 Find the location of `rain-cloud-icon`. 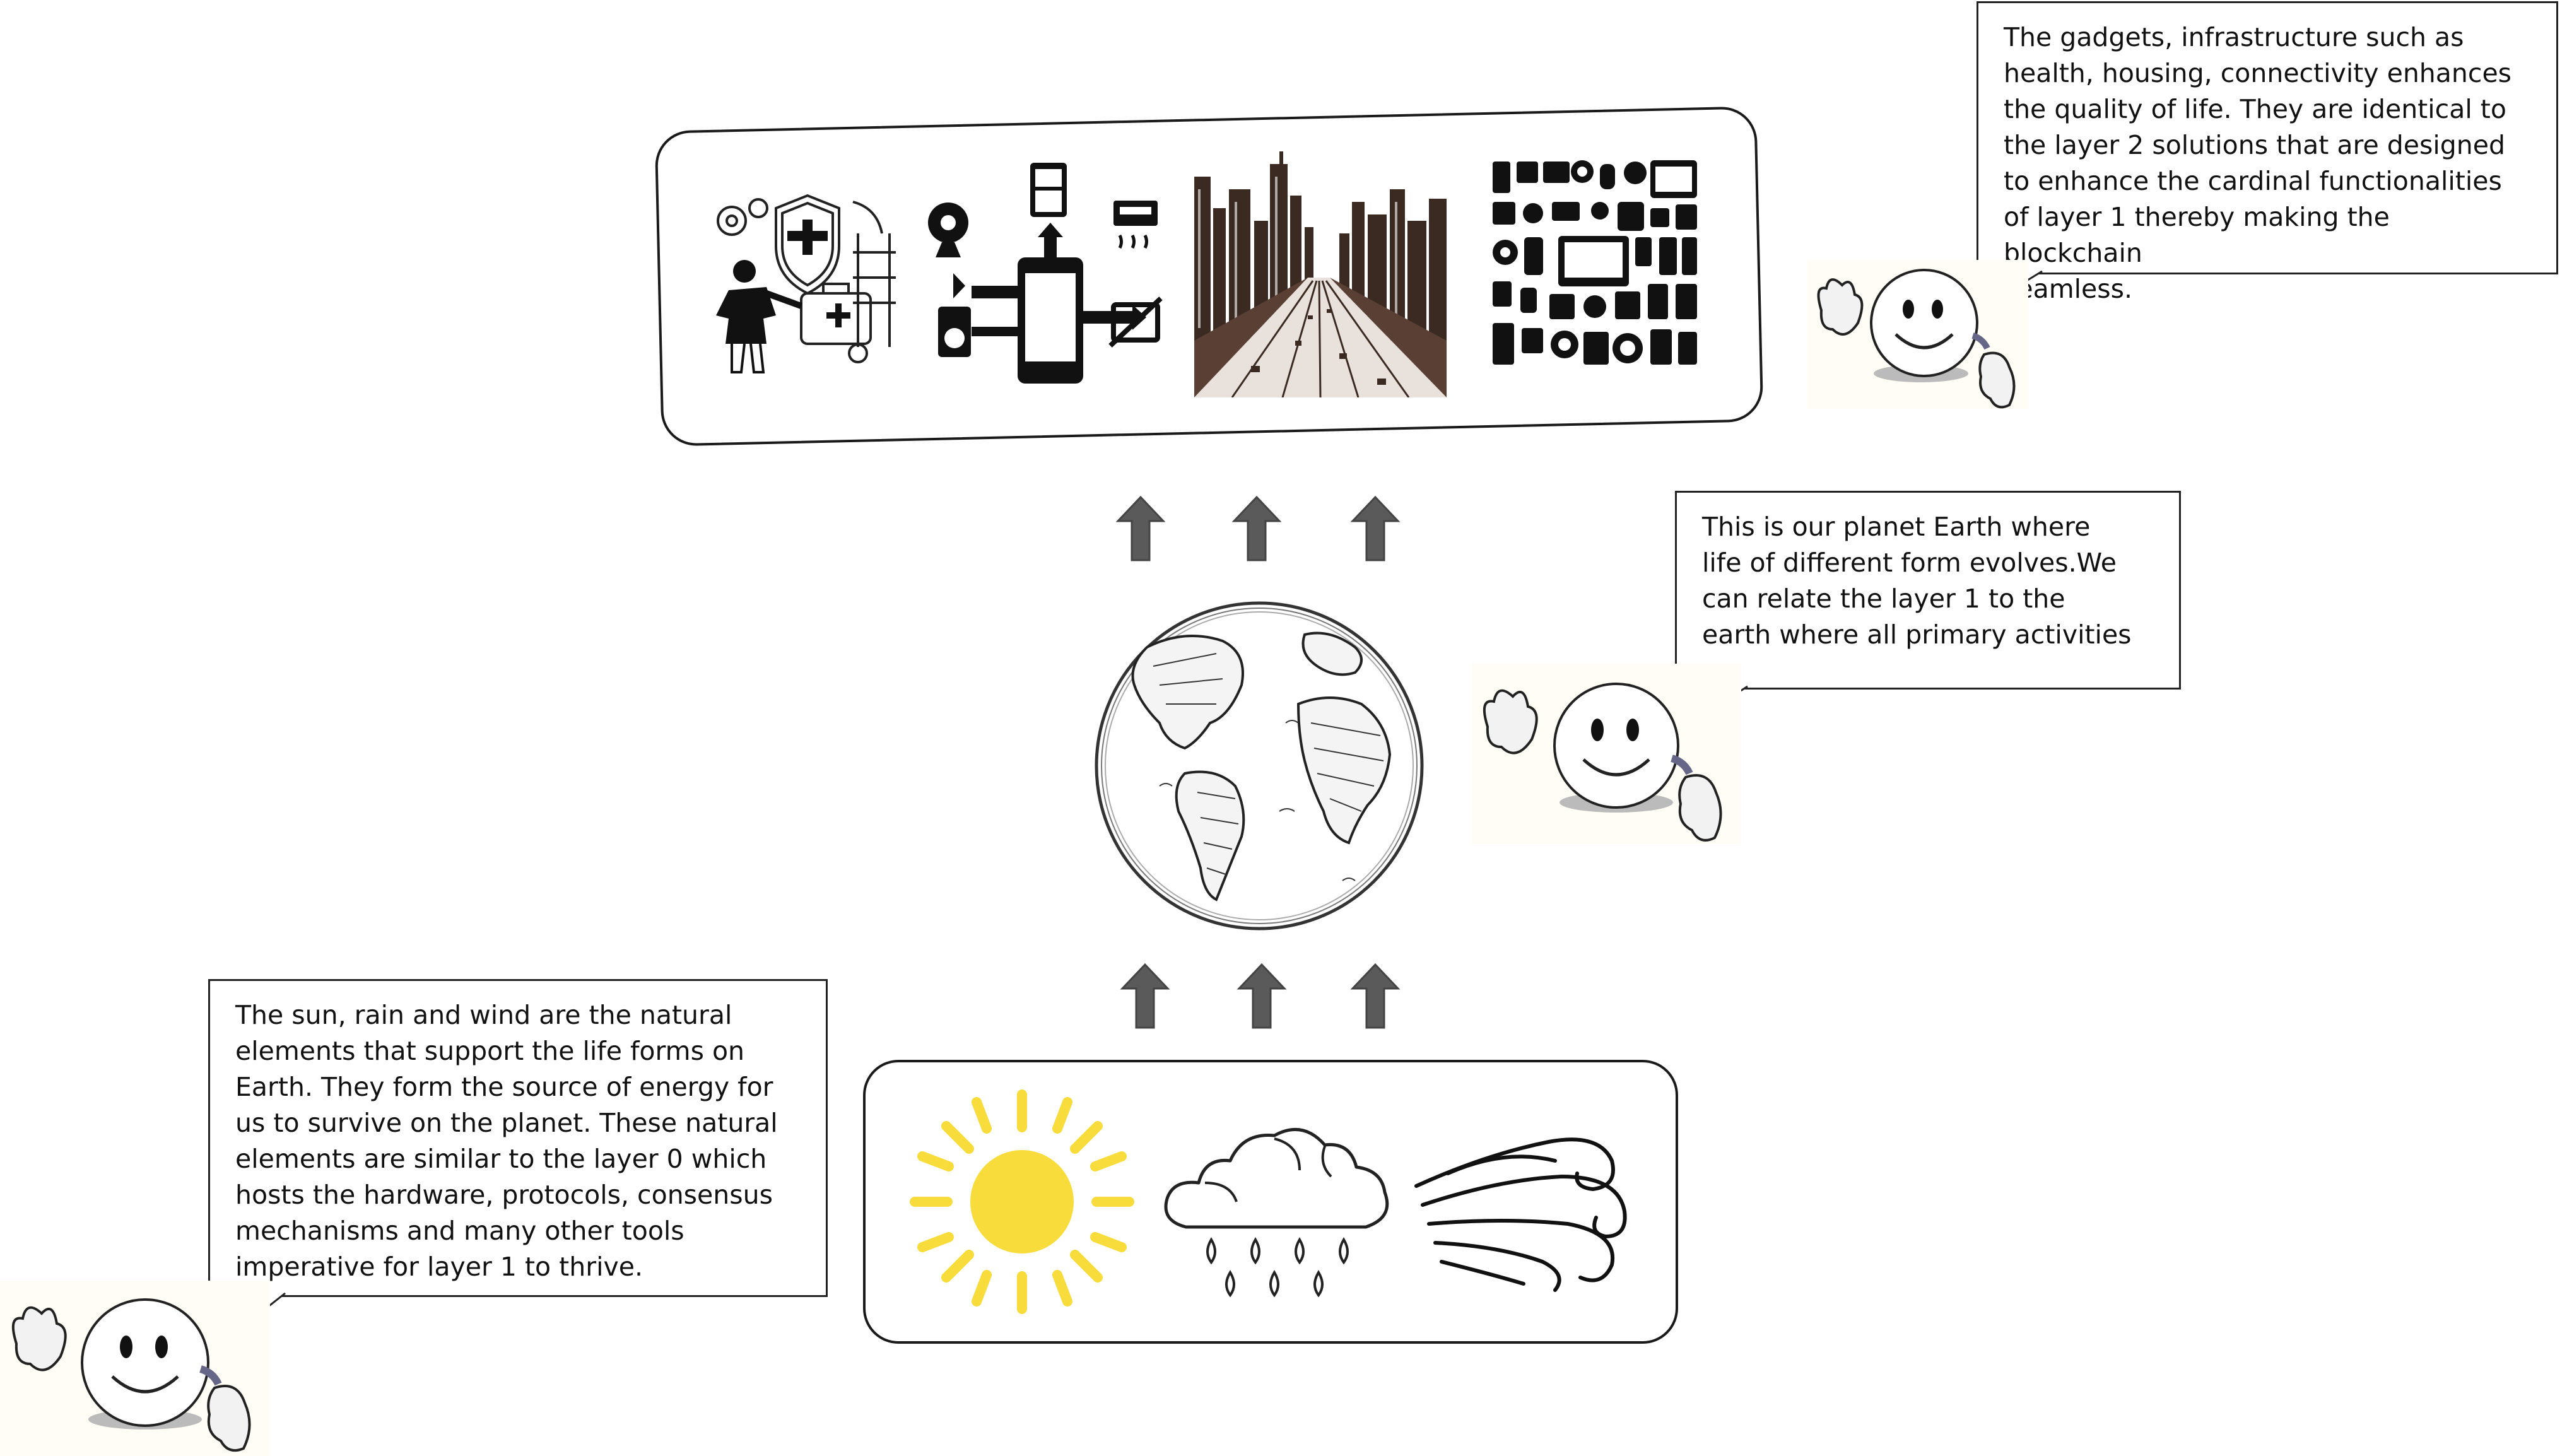

rain-cloud-icon is located at coordinates (1276, 1212).